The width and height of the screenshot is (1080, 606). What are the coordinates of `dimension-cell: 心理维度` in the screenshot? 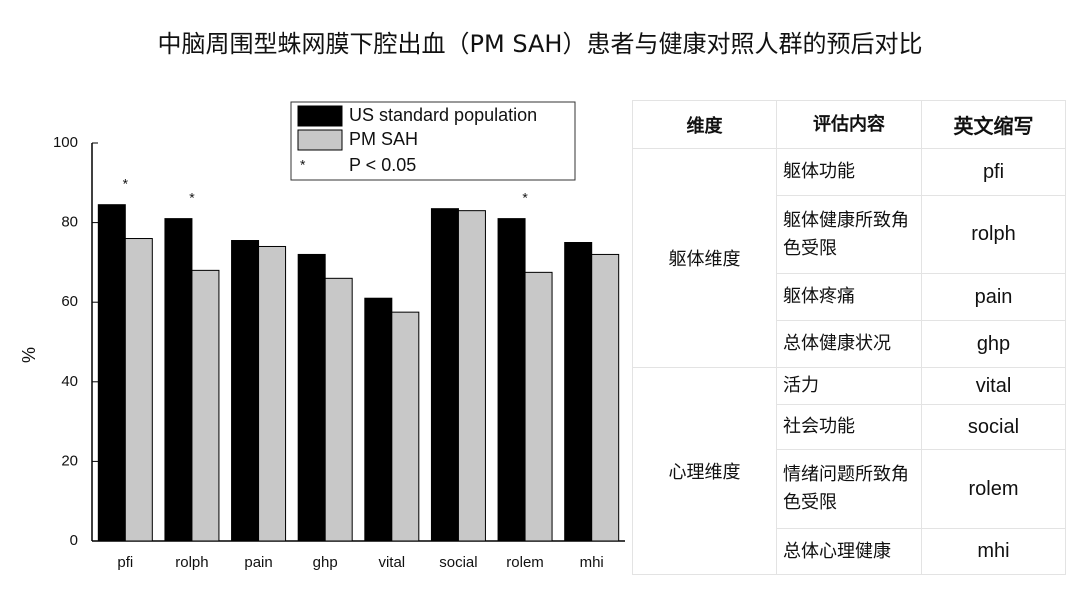 It's located at (704, 471).